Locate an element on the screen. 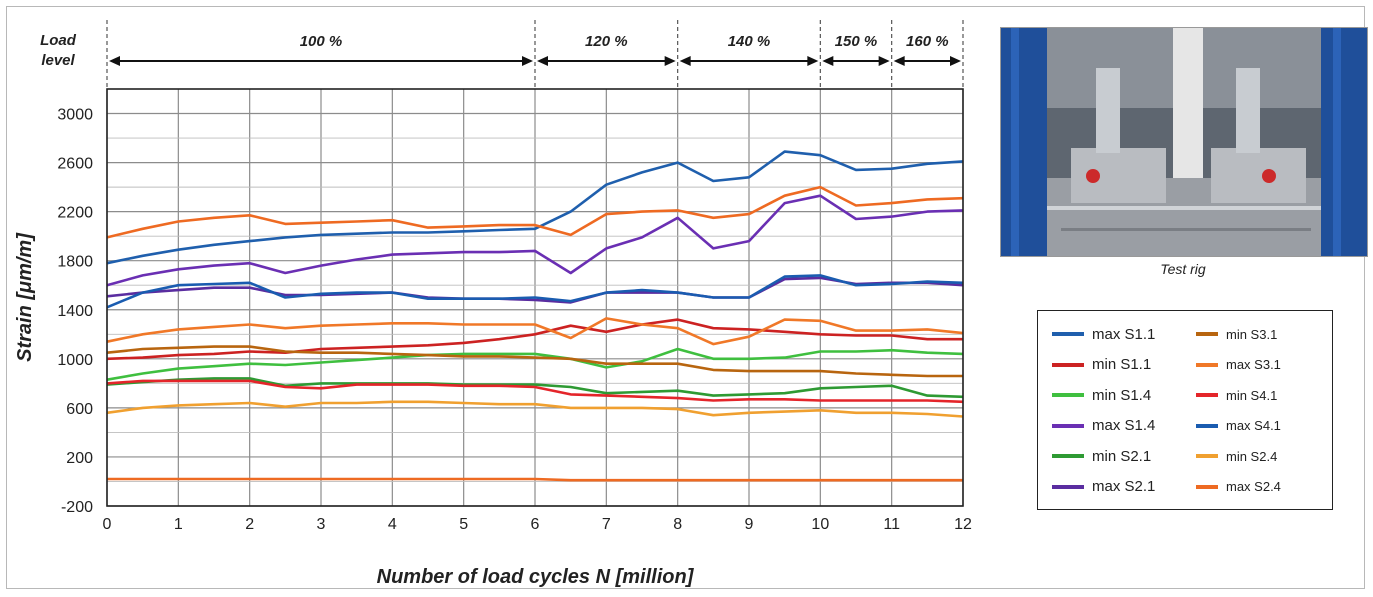 Image resolution: width=1373 pixels, height=597 pixels. x-tick-label: 7 is located at coordinates (606, 524).